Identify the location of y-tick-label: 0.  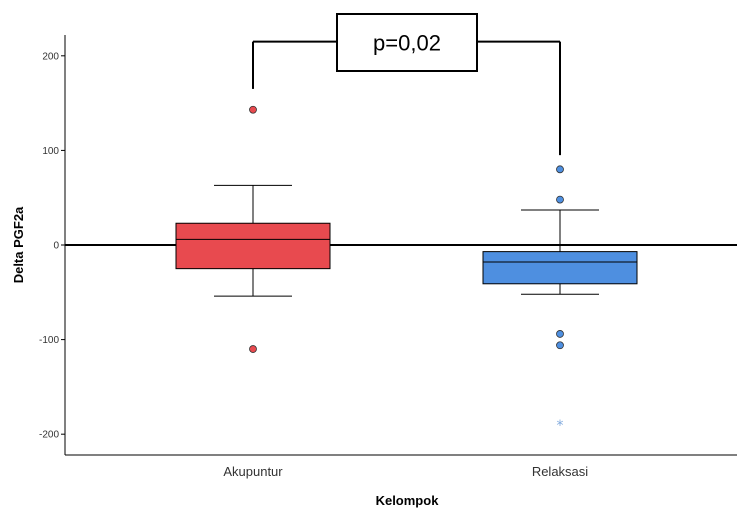
(56, 246).